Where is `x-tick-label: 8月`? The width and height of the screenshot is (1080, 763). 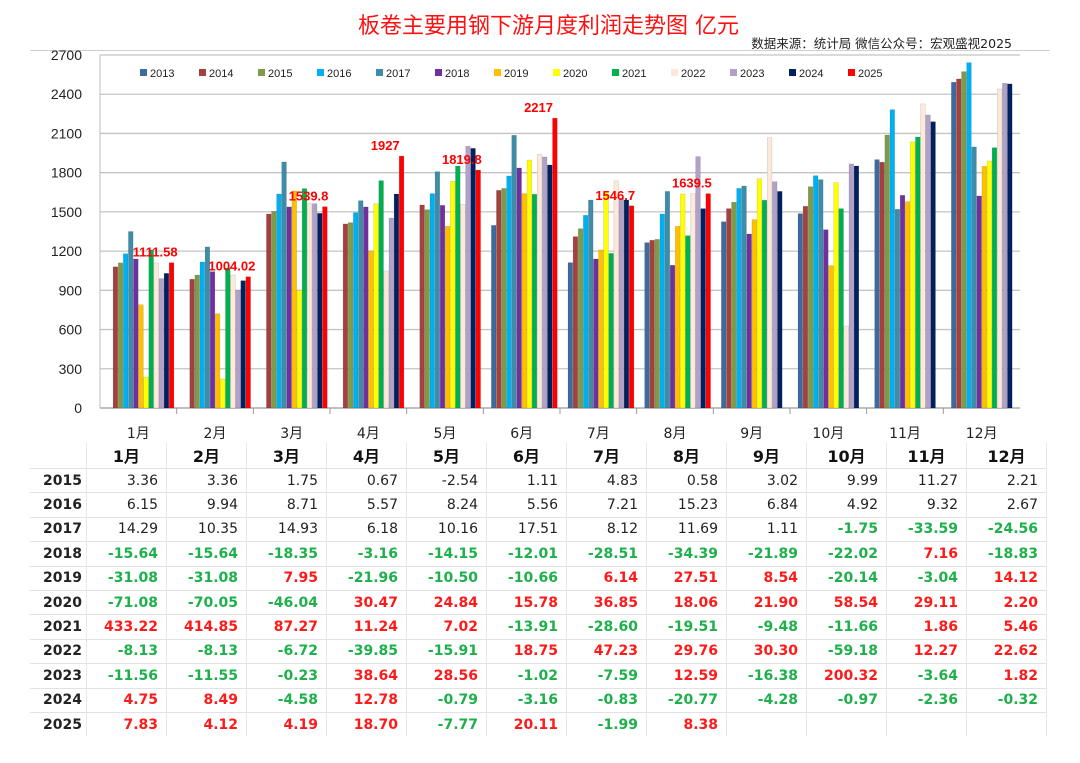 x-tick-label: 8月 is located at coordinates (675, 434).